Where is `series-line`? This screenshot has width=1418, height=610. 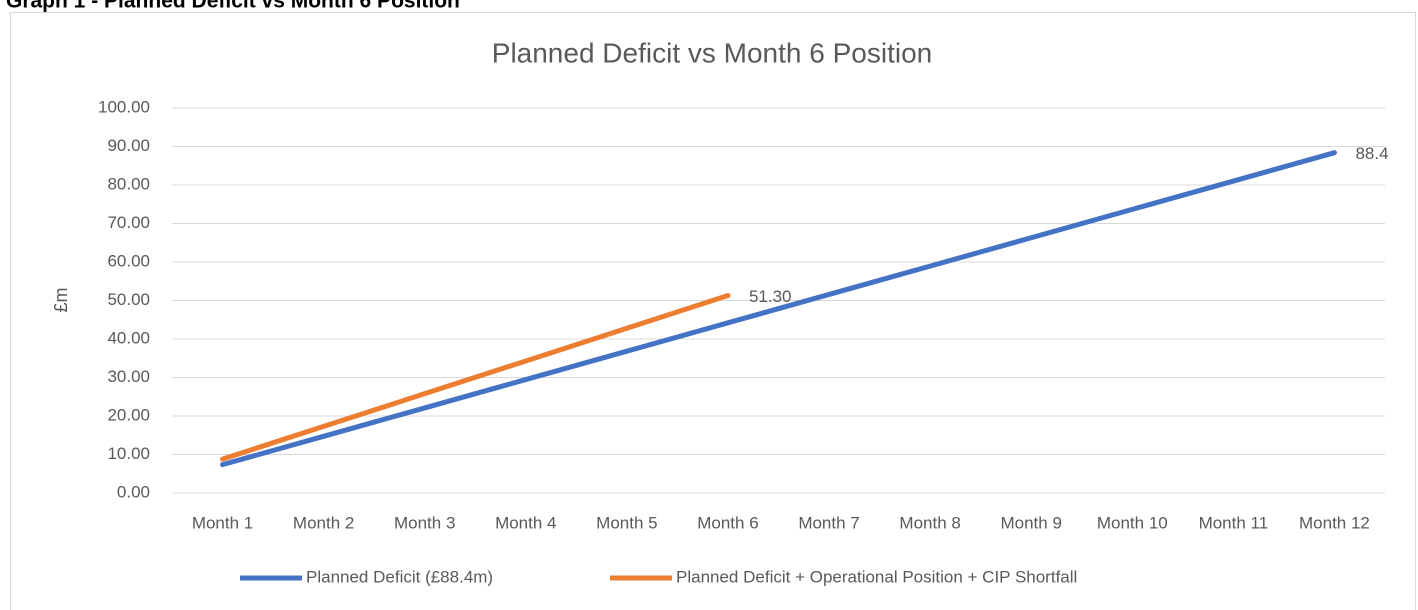 series-line is located at coordinates (475, 377).